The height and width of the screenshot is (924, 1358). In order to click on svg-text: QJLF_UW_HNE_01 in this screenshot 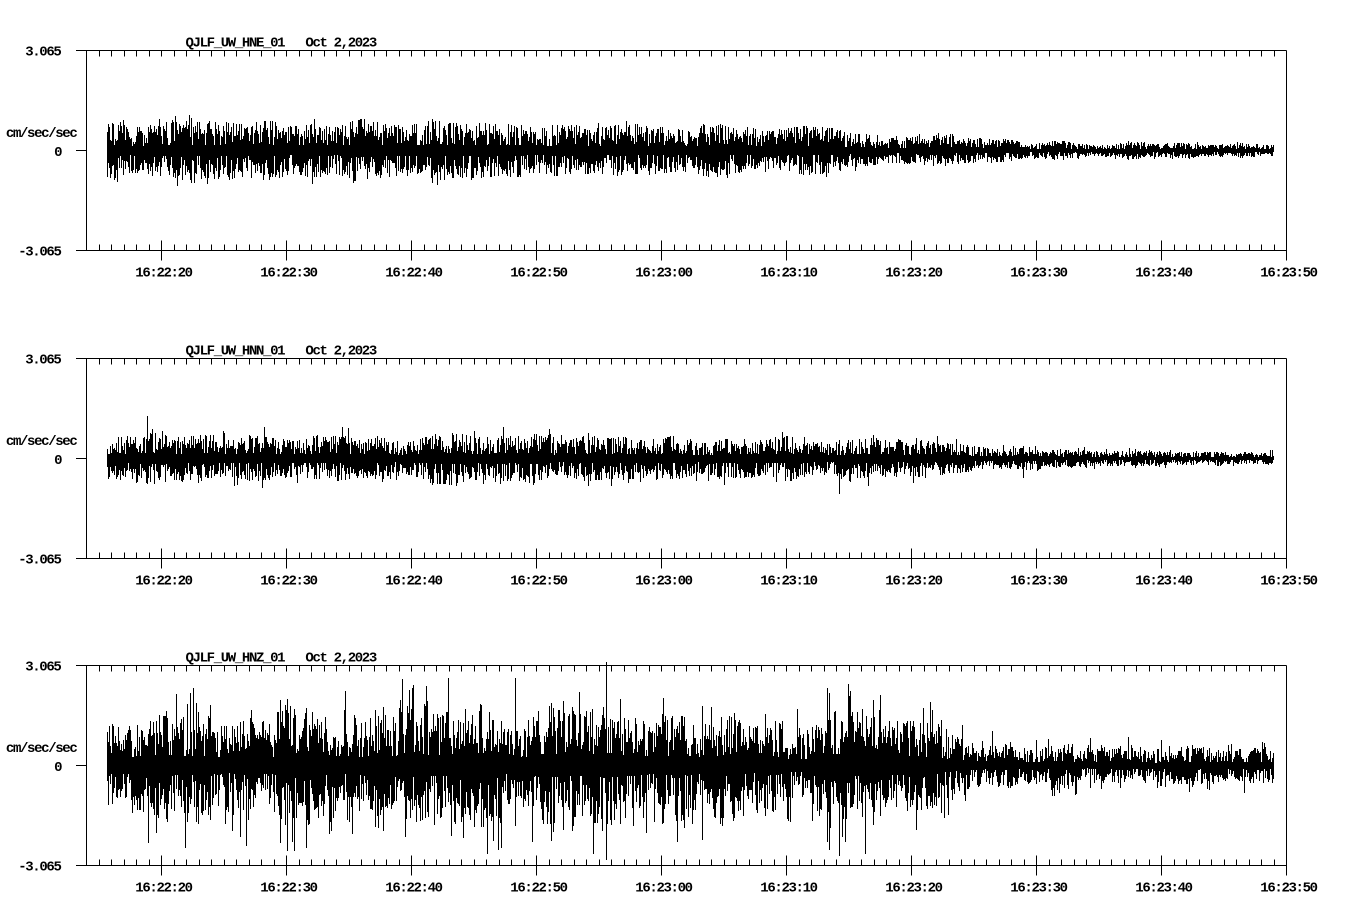, I will do `click(236, 44)`.